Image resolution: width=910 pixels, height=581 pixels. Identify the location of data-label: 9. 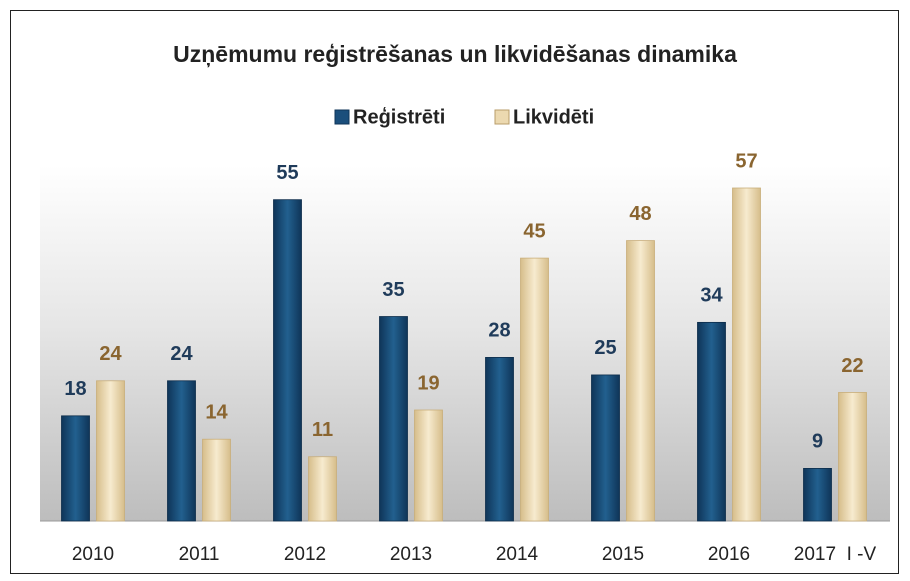
(817, 442).